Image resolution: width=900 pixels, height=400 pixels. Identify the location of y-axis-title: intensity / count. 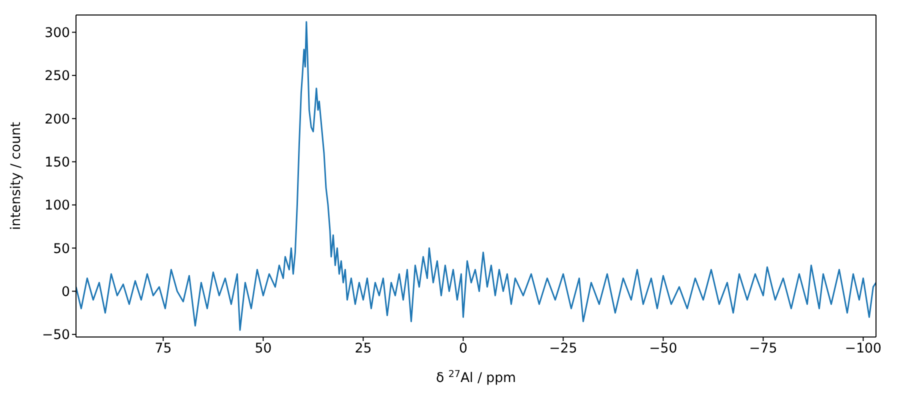
(16, 176).